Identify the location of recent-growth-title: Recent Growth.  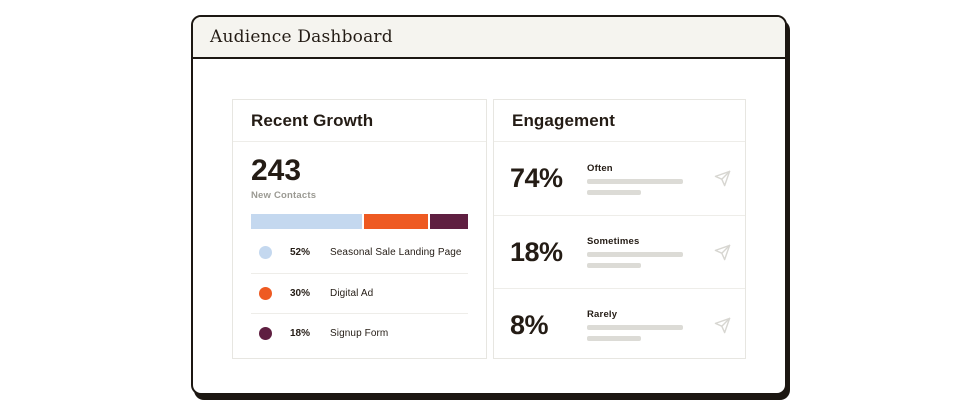
(312, 120).